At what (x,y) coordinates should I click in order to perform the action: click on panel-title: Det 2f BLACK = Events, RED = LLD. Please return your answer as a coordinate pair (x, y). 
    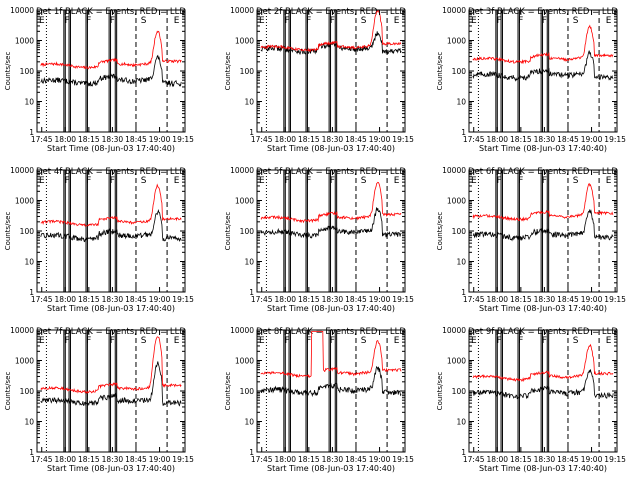
    Looking at the image, I should click on (331, 12).